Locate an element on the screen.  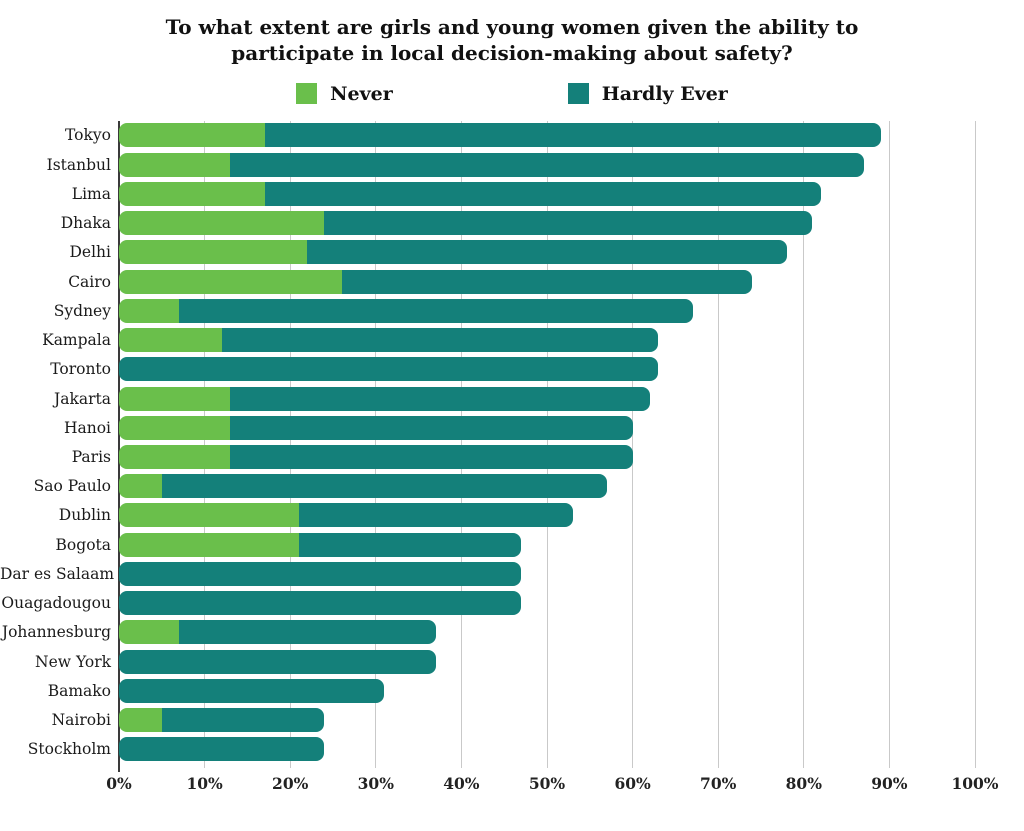
row-label: Cairo is located at coordinates (89, 281).